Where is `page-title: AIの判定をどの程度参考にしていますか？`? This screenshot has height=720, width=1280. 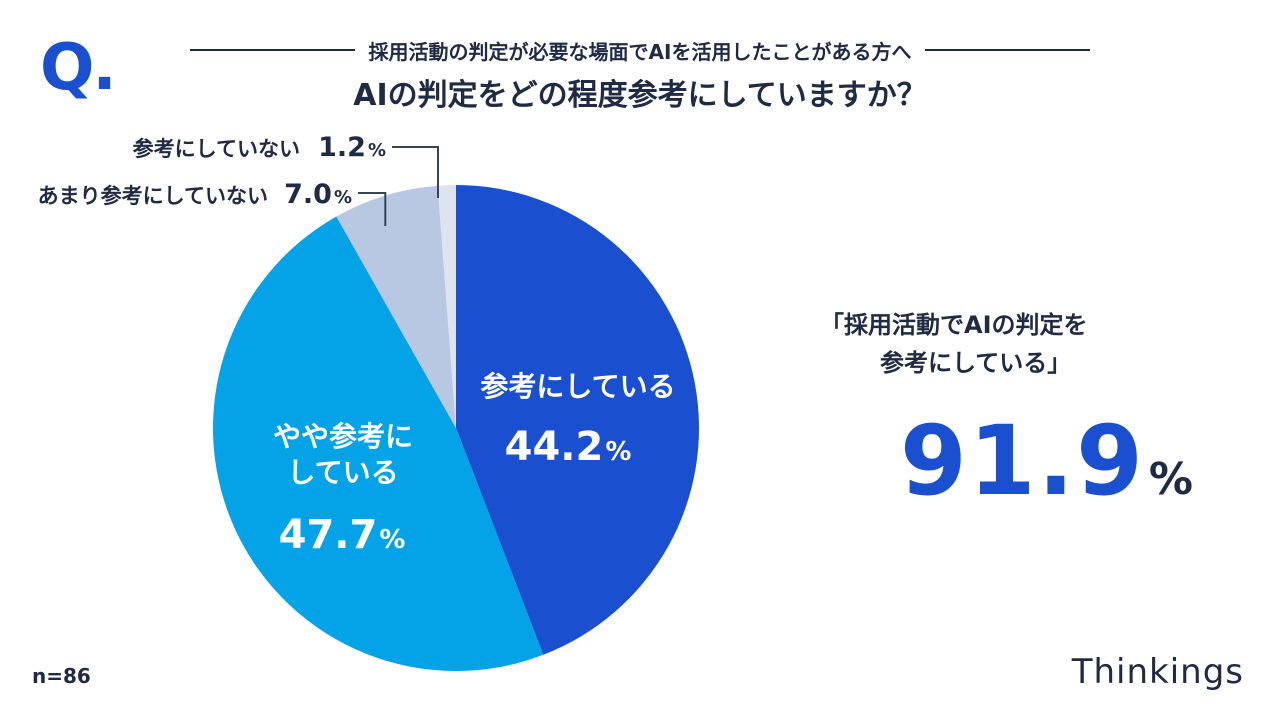
page-title: AIの判定をどの程度参考にしていますか？ is located at coordinates (640, 95).